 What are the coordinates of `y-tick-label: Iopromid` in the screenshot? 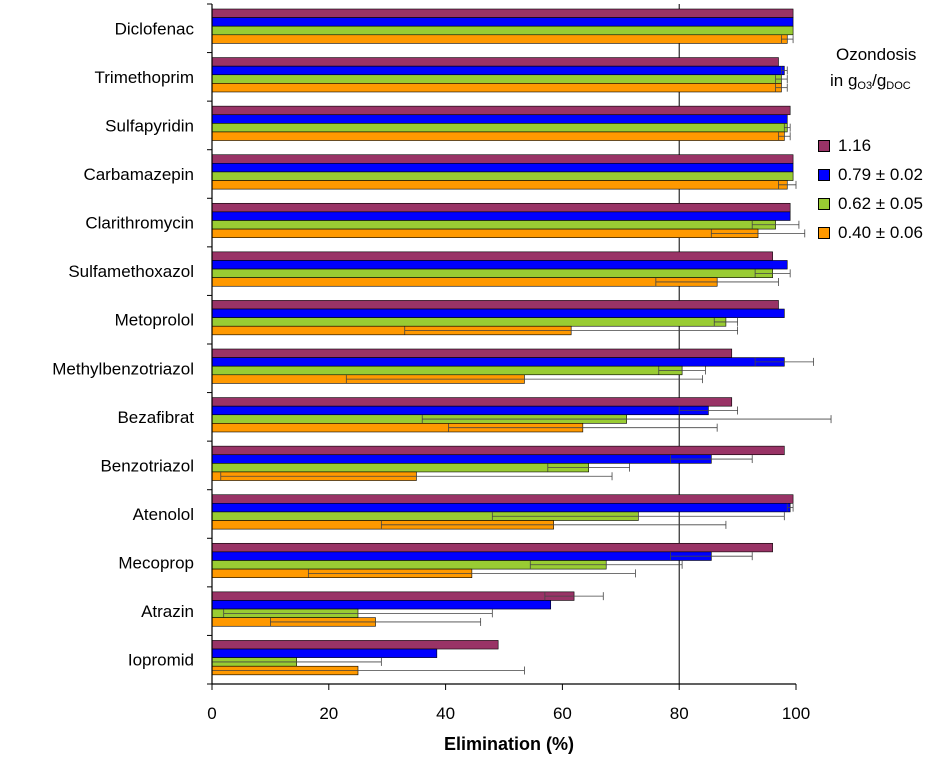 It's located at (161, 660).